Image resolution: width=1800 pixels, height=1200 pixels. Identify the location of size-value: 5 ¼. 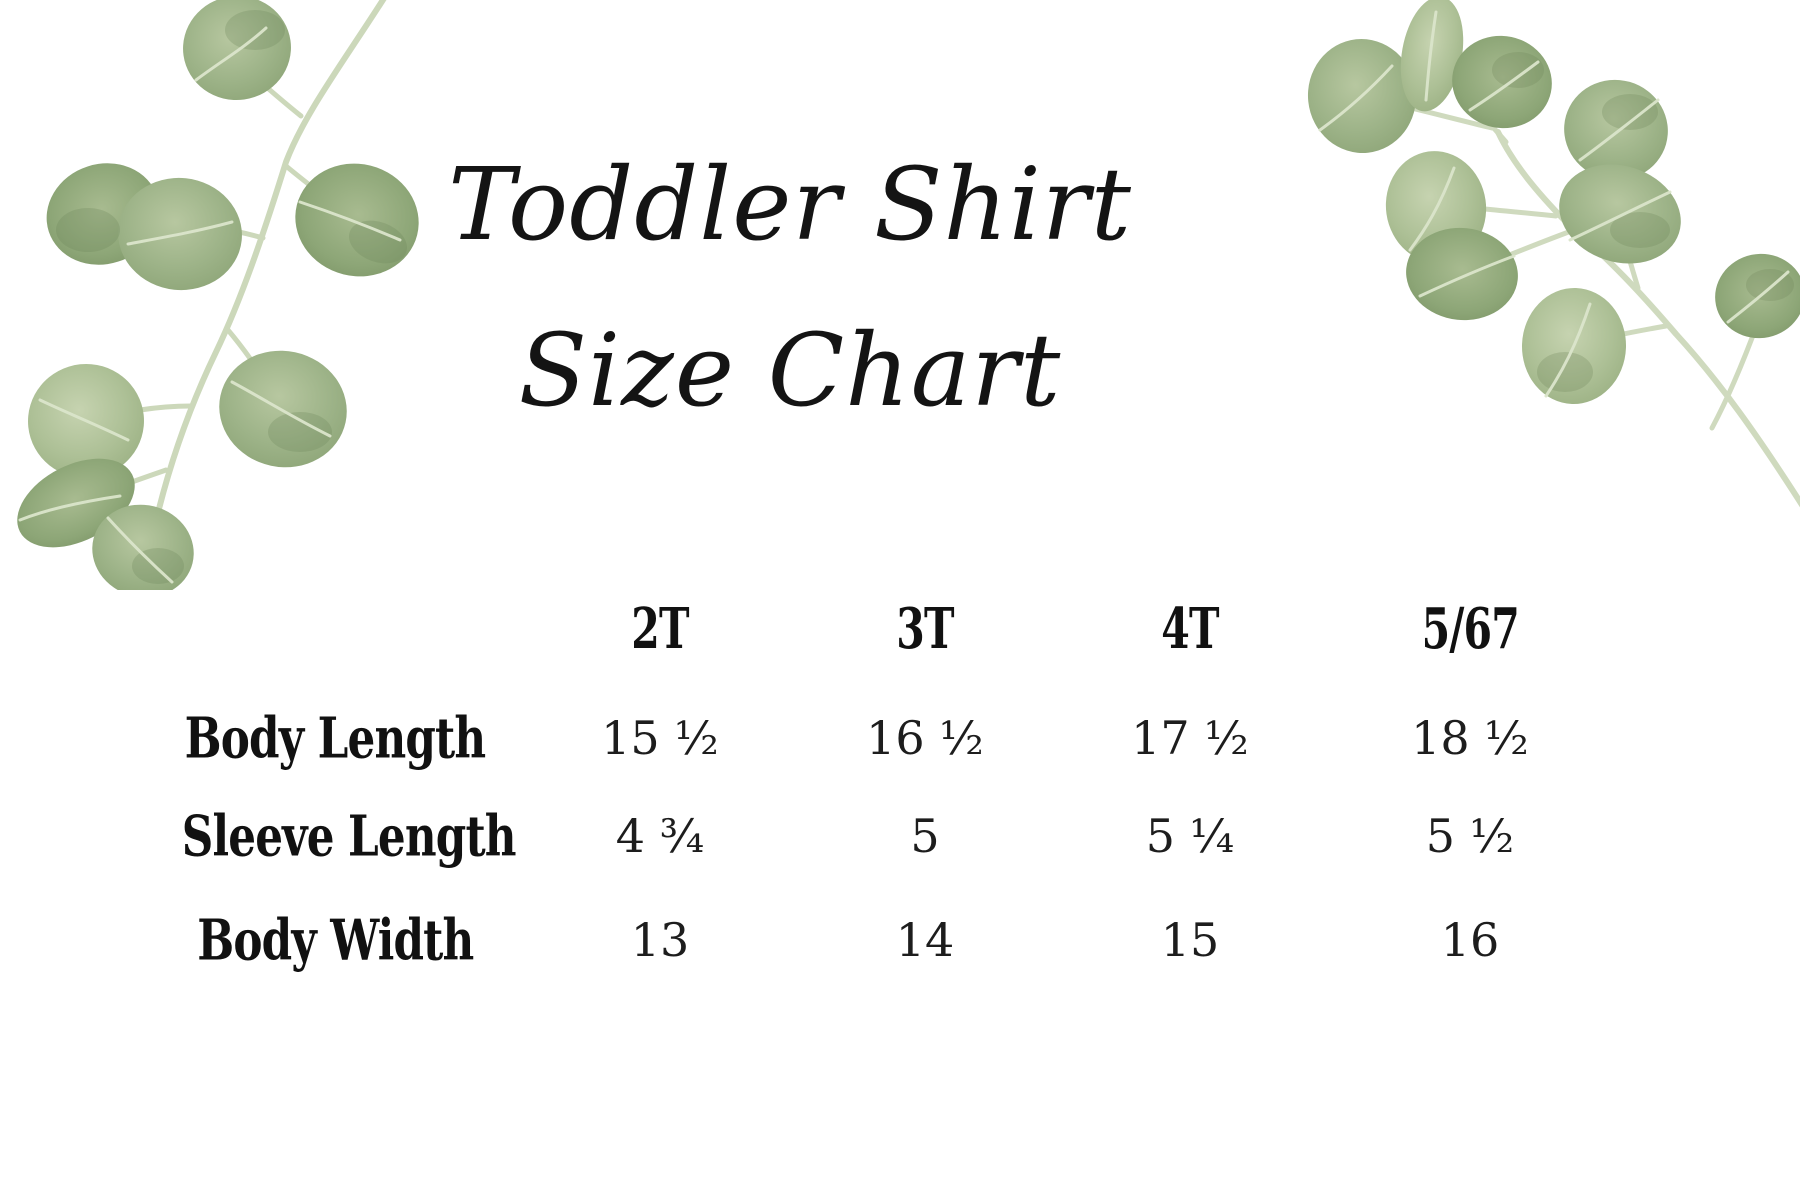
(1190, 836).